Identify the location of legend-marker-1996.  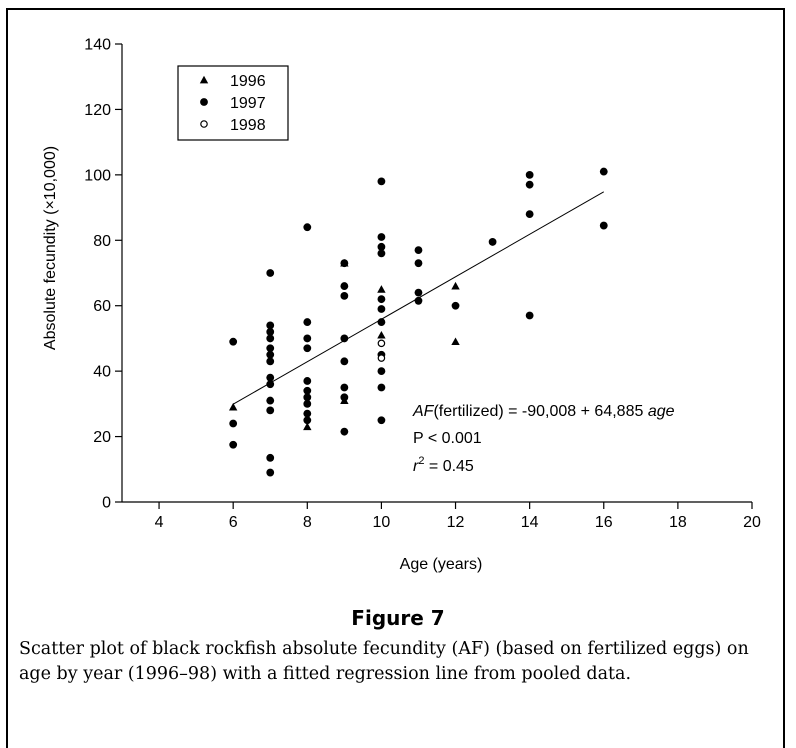
(204, 79).